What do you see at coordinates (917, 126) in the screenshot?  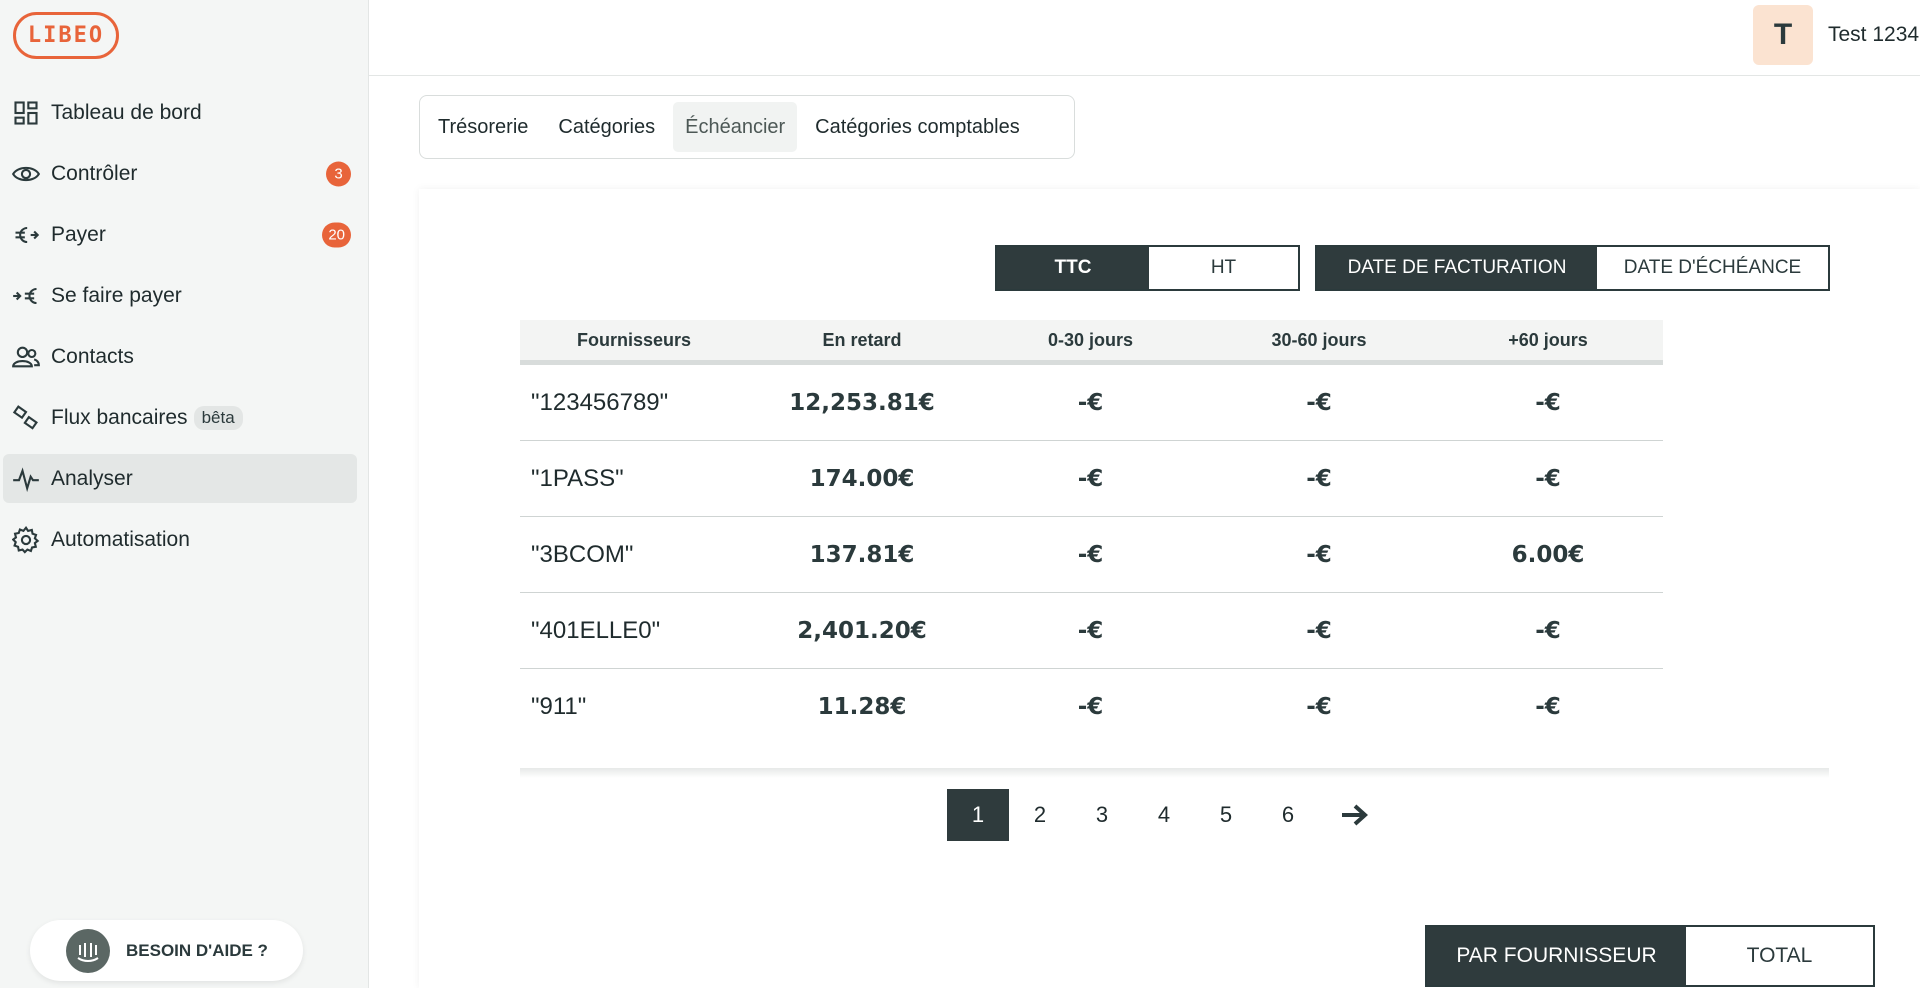 I see `tab-categories-comptables: Catégories comptables` at bounding box center [917, 126].